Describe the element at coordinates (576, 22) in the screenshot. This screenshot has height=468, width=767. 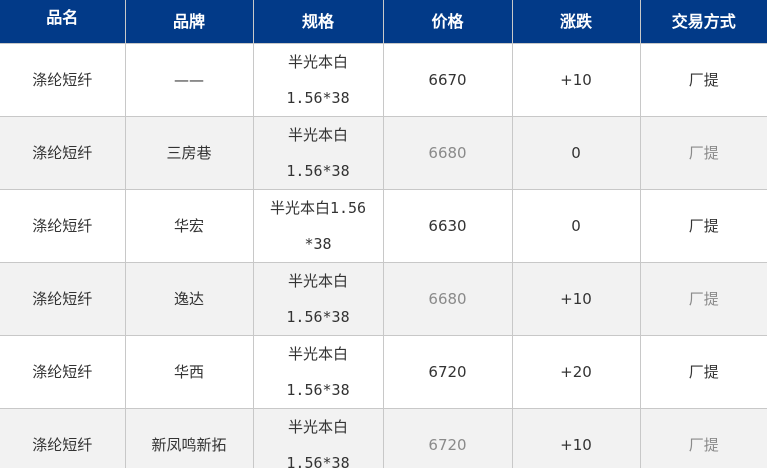
I see `header-change: 涨跌` at that location.